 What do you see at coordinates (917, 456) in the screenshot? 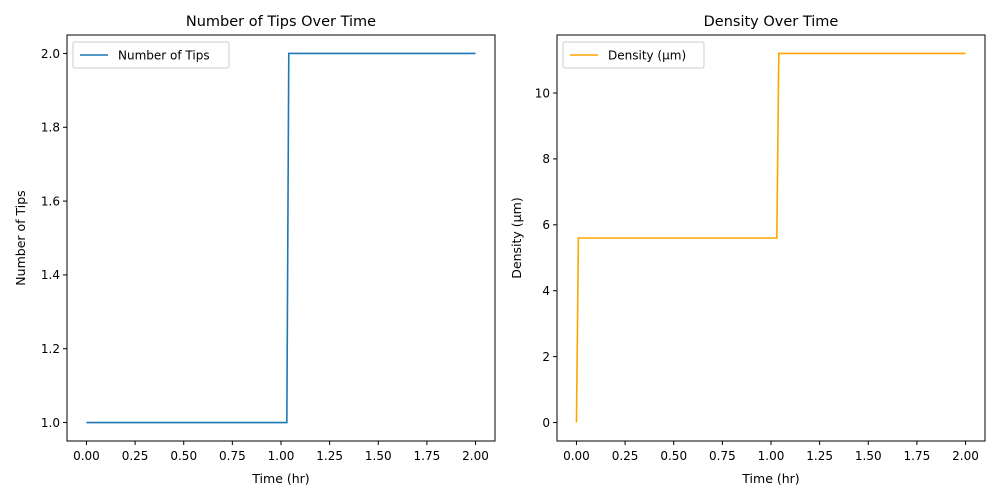
I see `density-x-tick-label: 1.75` at bounding box center [917, 456].